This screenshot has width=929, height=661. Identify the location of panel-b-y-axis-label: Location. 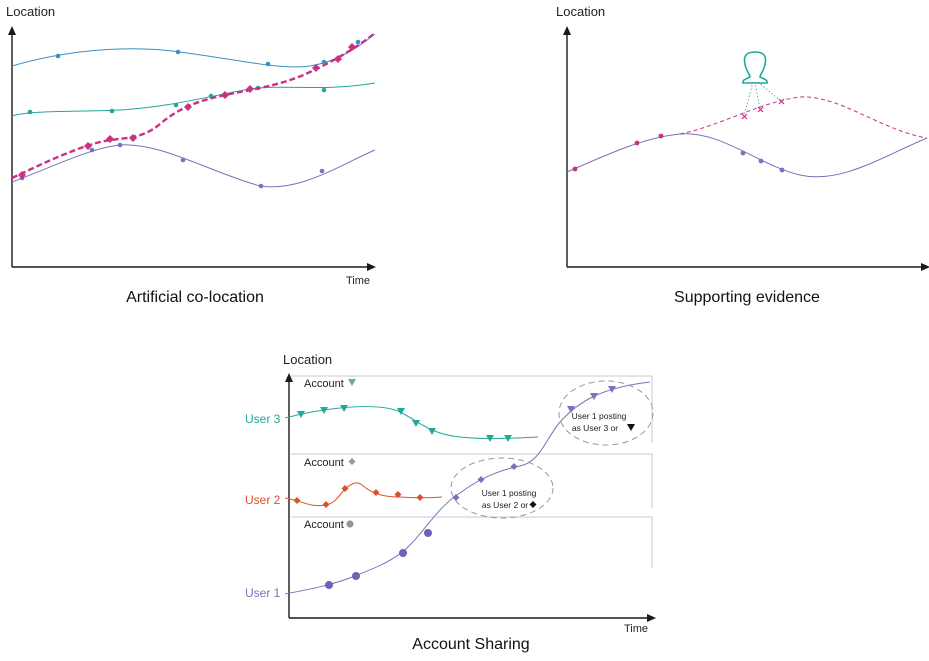
(580, 11).